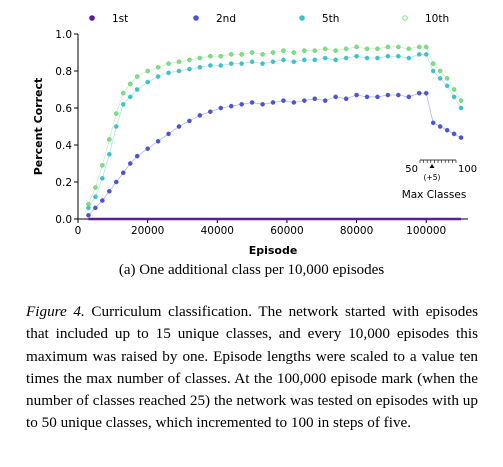  Describe the element at coordinates (226, 19) in the screenshot. I see `legend-label-2nd: 2nd` at that location.